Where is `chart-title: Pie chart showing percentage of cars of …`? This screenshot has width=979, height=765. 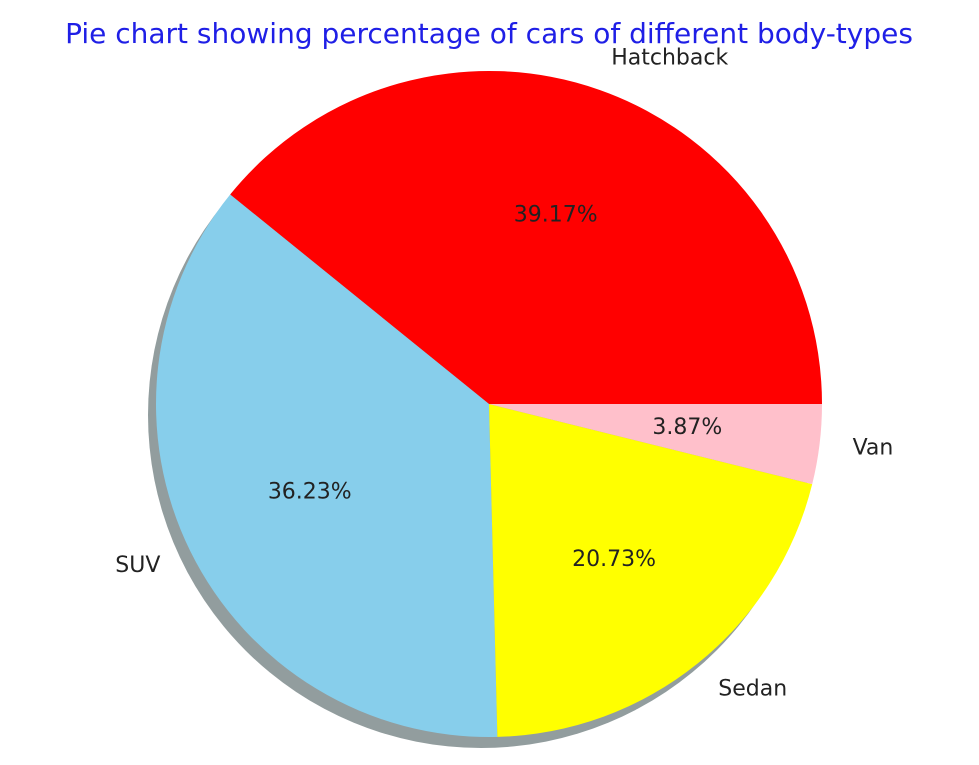 chart-title: Pie chart showing percentage of cars of … is located at coordinates (489, 33).